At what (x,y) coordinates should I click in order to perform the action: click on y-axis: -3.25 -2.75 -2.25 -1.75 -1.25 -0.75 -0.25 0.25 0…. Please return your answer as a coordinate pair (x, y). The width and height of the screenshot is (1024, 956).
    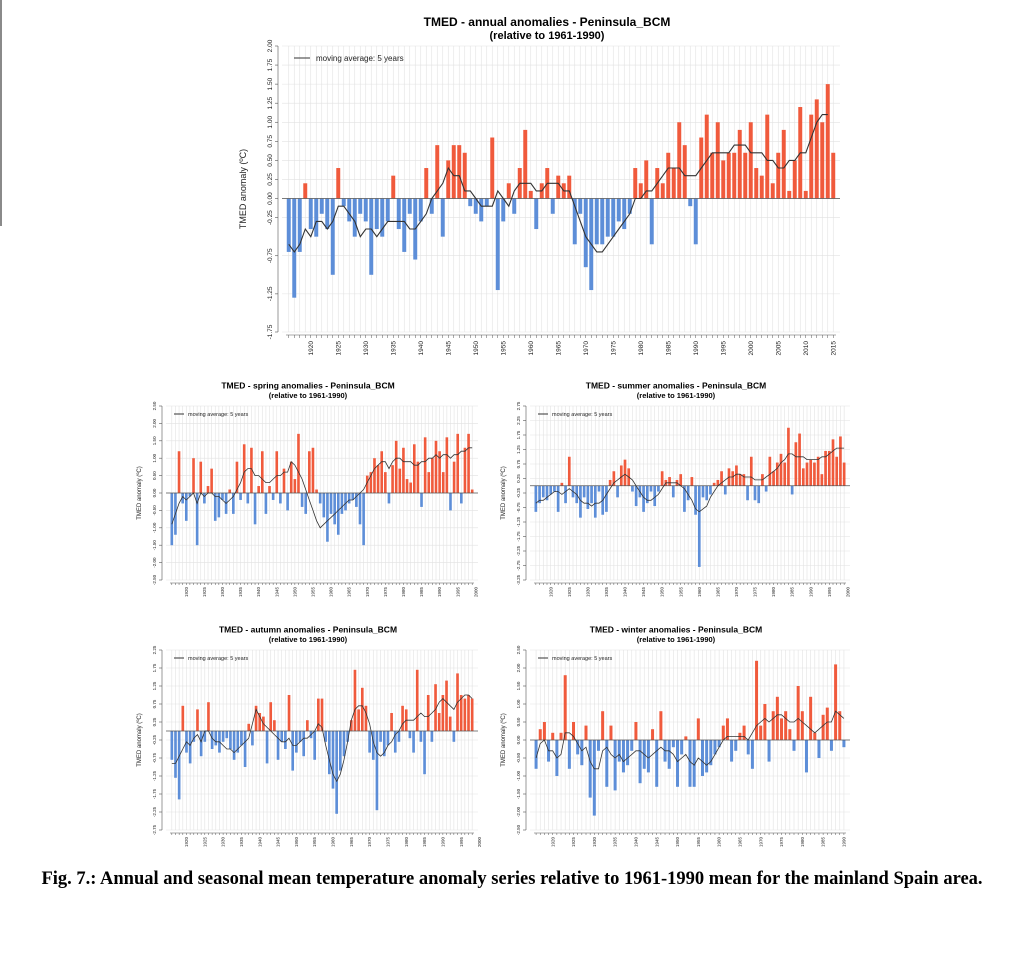
    Looking at the image, I should click on (521, 493).